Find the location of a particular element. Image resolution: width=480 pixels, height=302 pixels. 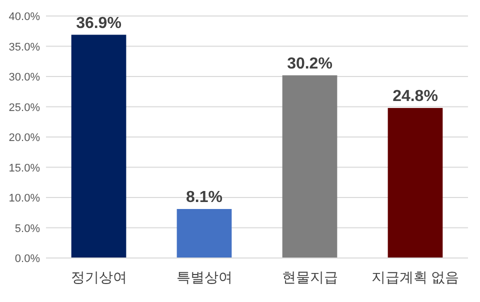

y-tick-label: 35.0% is located at coordinates (24, 47).